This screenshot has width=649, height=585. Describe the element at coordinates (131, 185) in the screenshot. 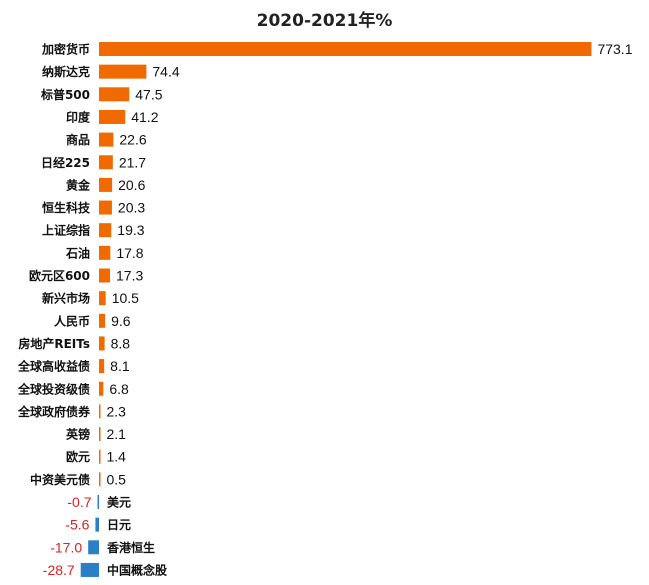

I see `value-label-6: 20.6` at that location.